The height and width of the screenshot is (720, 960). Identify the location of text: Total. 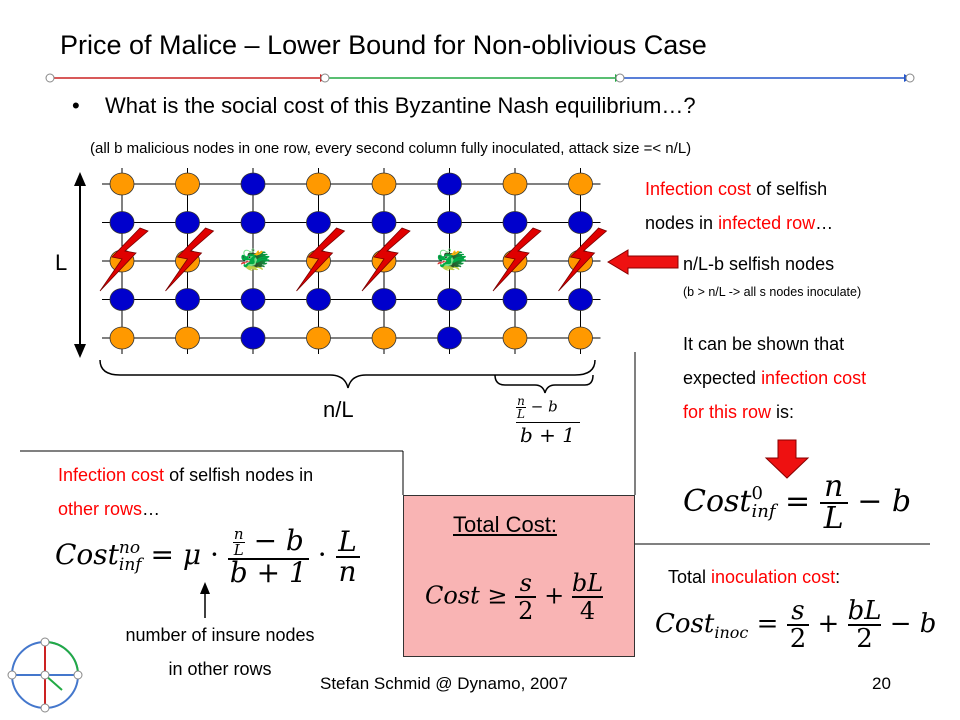
(690, 577).